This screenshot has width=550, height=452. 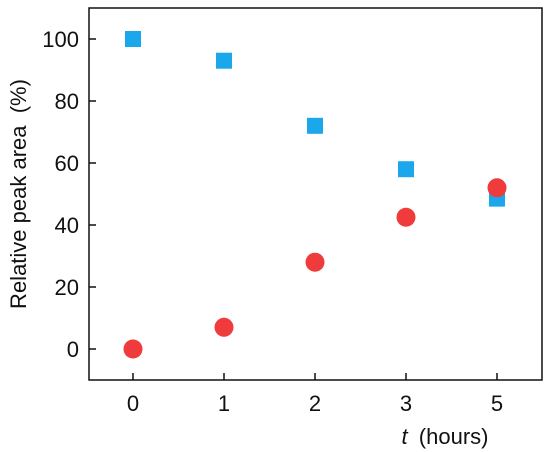 I want to click on y-tick-label: 60, so click(x=67, y=163).